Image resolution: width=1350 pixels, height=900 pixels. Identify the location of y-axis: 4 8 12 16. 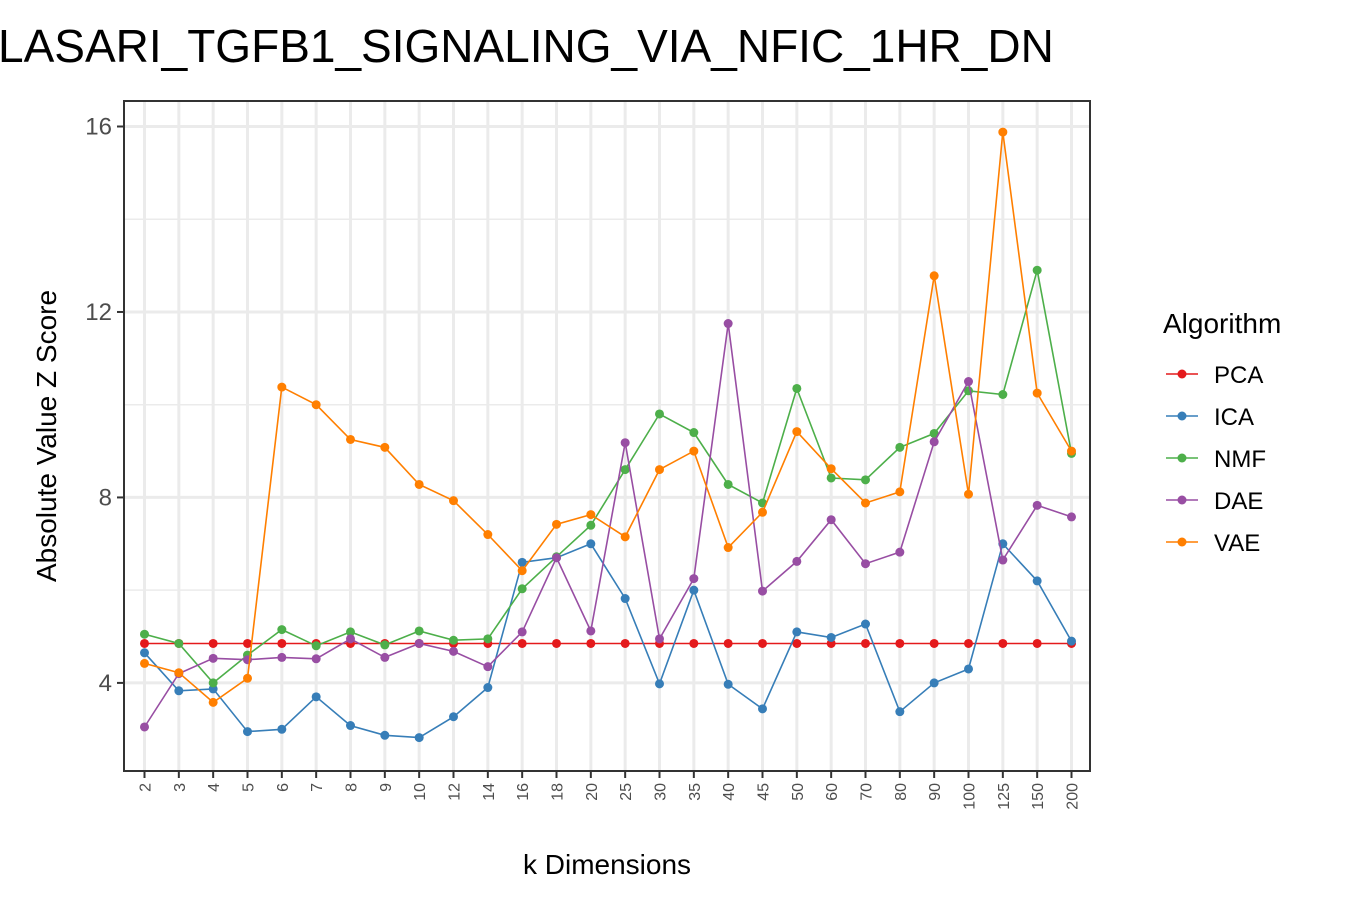
(104, 405).